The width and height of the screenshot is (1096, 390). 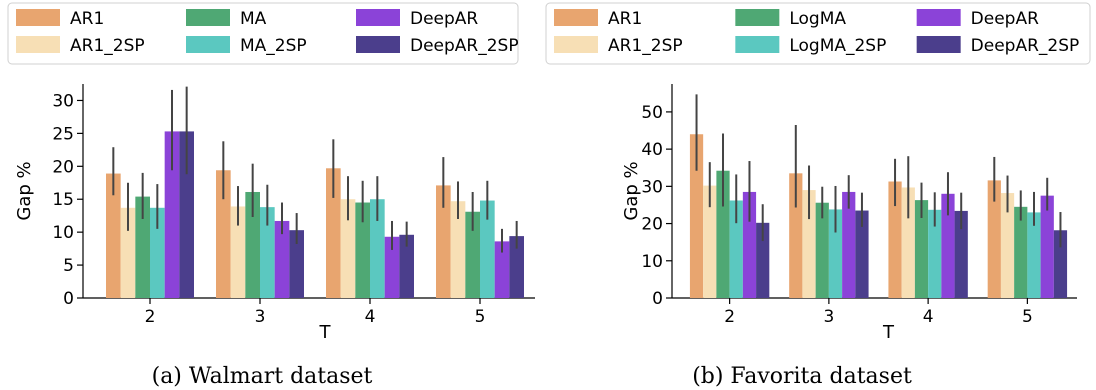 I want to click on caption-walmart: (a) Walmart dataset, so click(x=262, y=376).